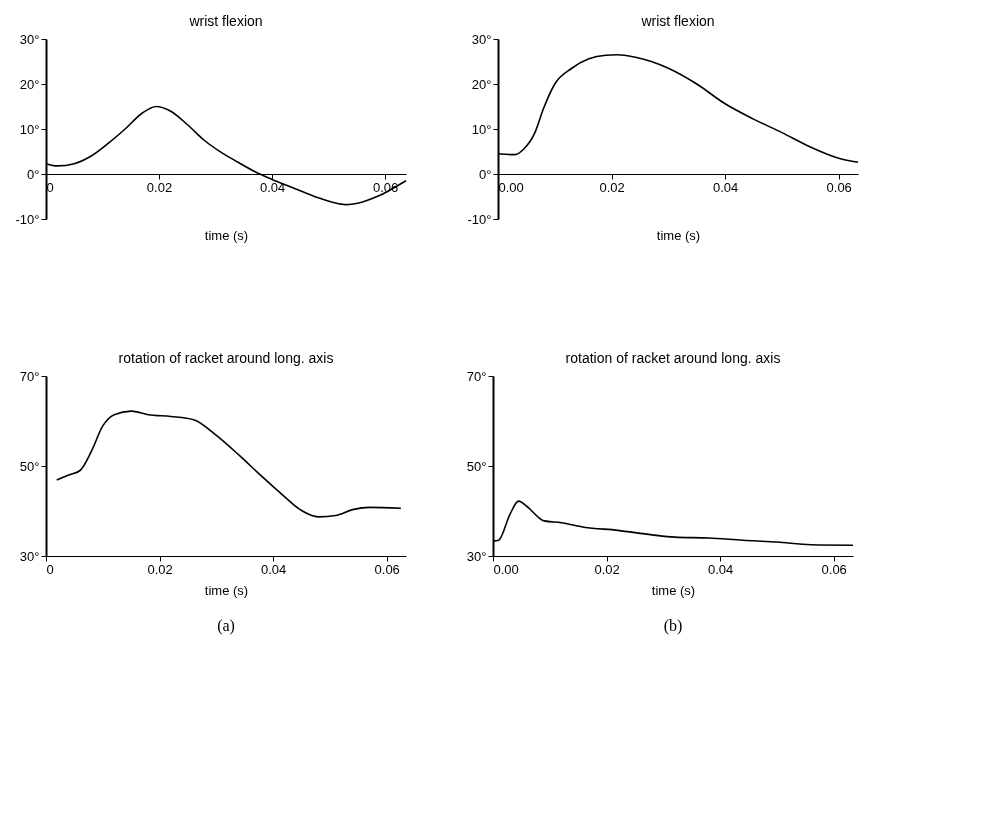  What do you see at coordinates (673, 626) in the screenshot?
I see `text: (b)` at bounding box center [673, 626].